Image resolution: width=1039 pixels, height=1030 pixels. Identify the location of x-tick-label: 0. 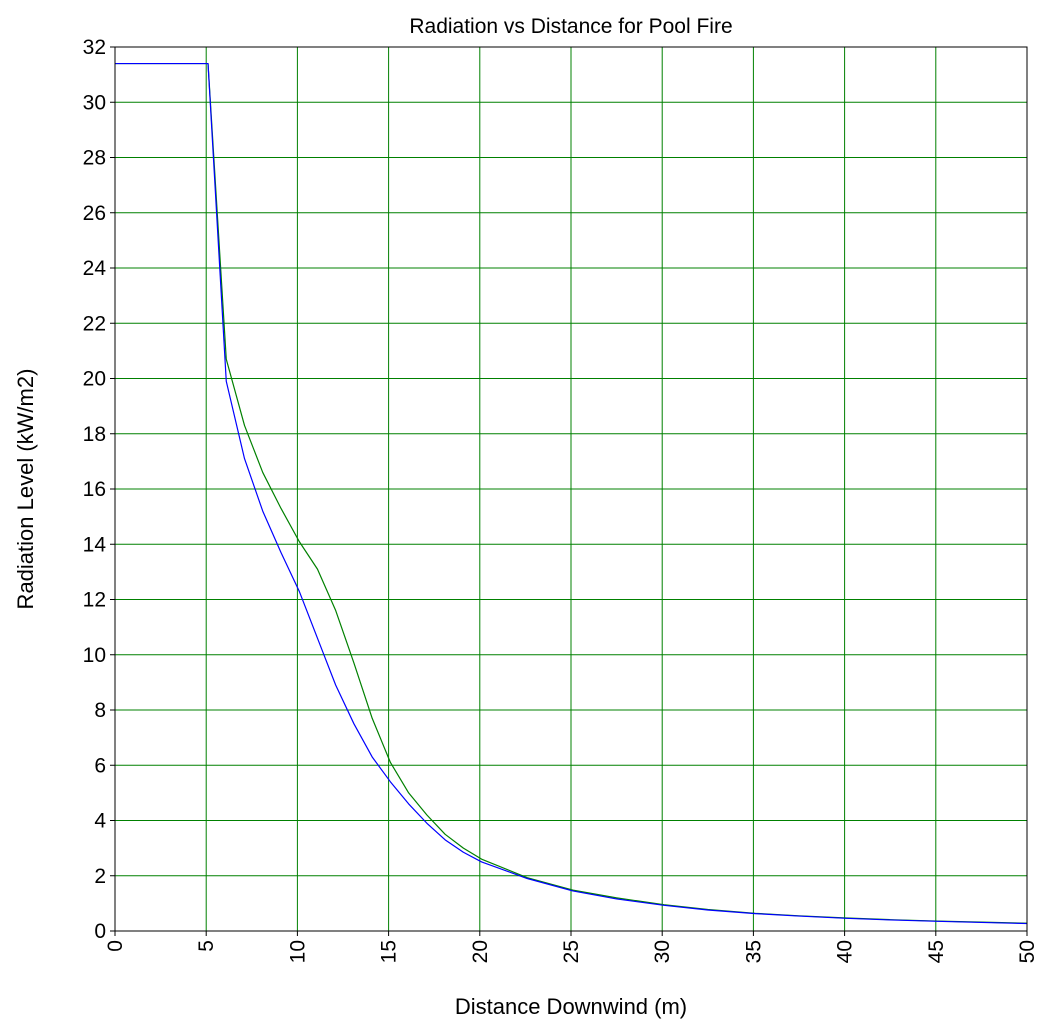
(115, 946).